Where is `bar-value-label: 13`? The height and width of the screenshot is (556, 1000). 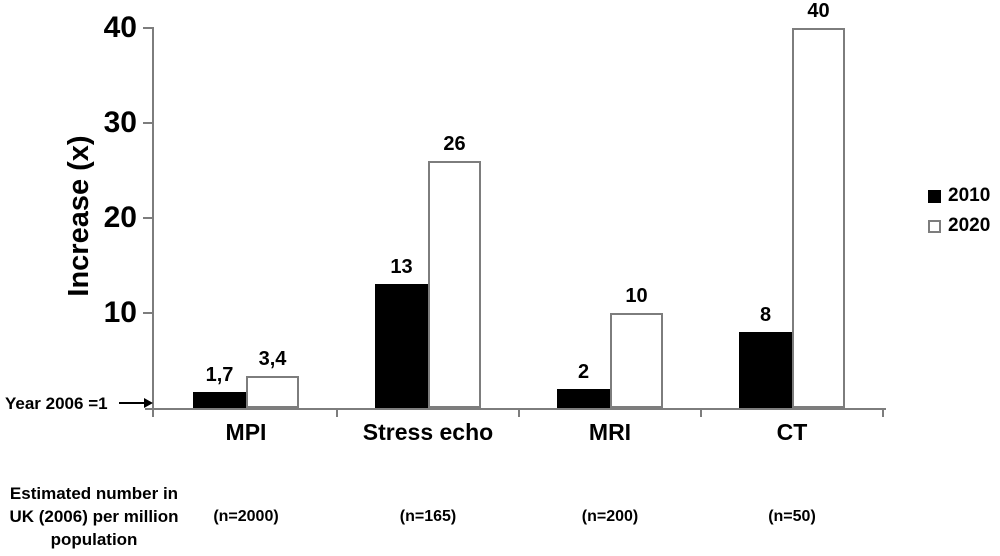
bar-value-label: 13 is located at coordinates (401, 267).